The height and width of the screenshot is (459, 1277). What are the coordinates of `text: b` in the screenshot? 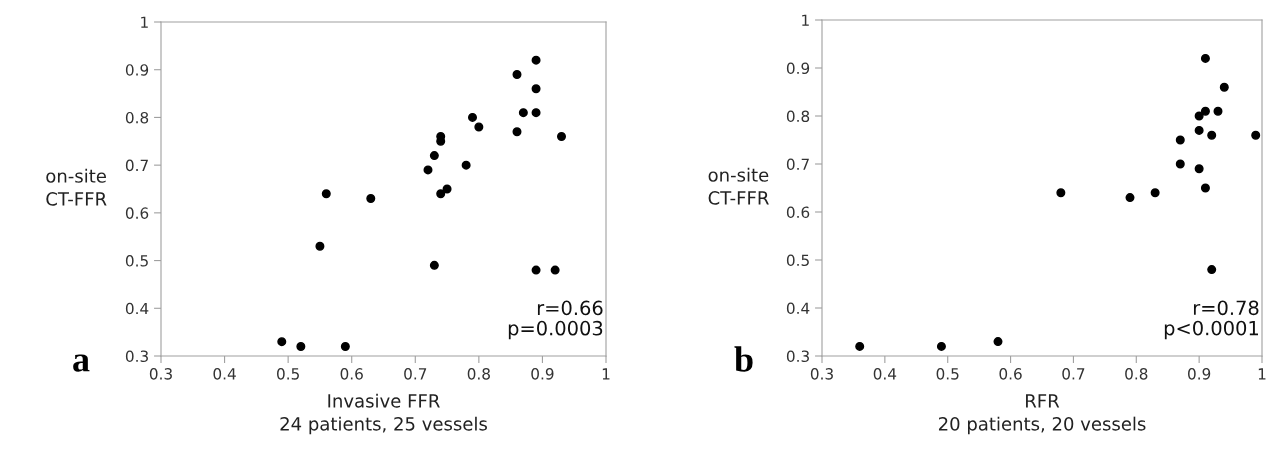 It's located at (743, 359).